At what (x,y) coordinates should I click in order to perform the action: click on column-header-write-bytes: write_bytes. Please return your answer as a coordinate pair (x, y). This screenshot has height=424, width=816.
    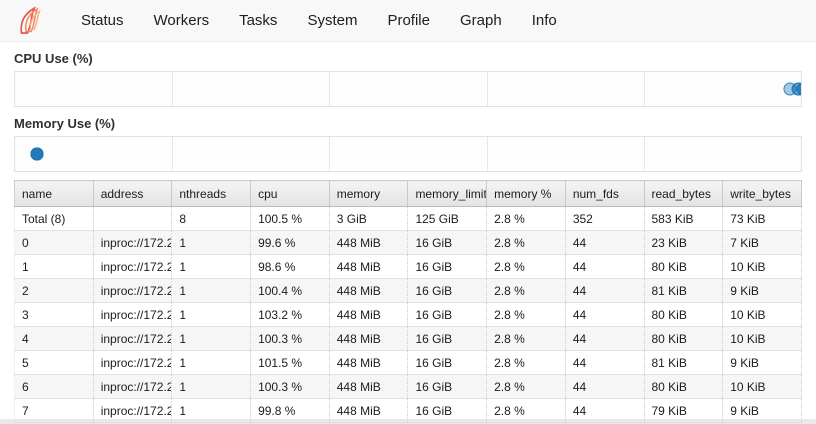
    Looking at the image, I should click on (762, 193).